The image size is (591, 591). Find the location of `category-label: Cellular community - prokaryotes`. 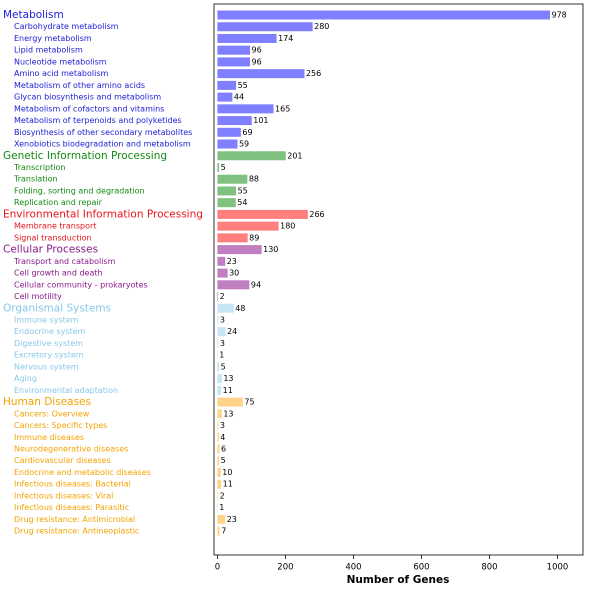

category-label: Cellular community - prokaryotes is located at coordinates (81, 284).